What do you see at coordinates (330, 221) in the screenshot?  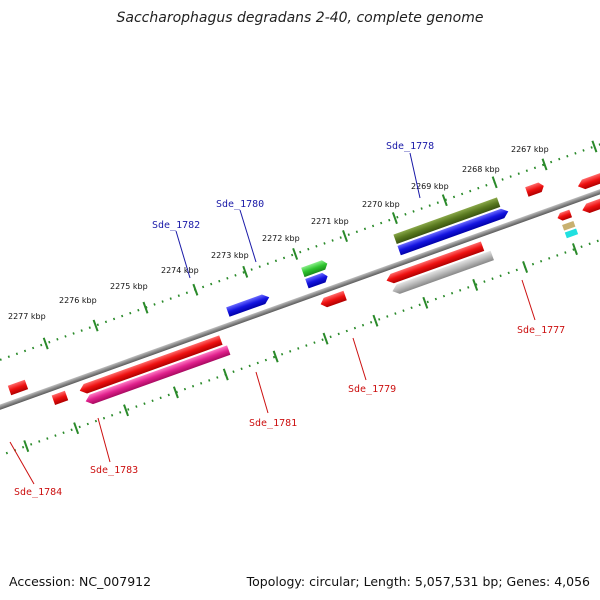 I see `scale-label: 2271 kbp` at bounding box center [330, 221].